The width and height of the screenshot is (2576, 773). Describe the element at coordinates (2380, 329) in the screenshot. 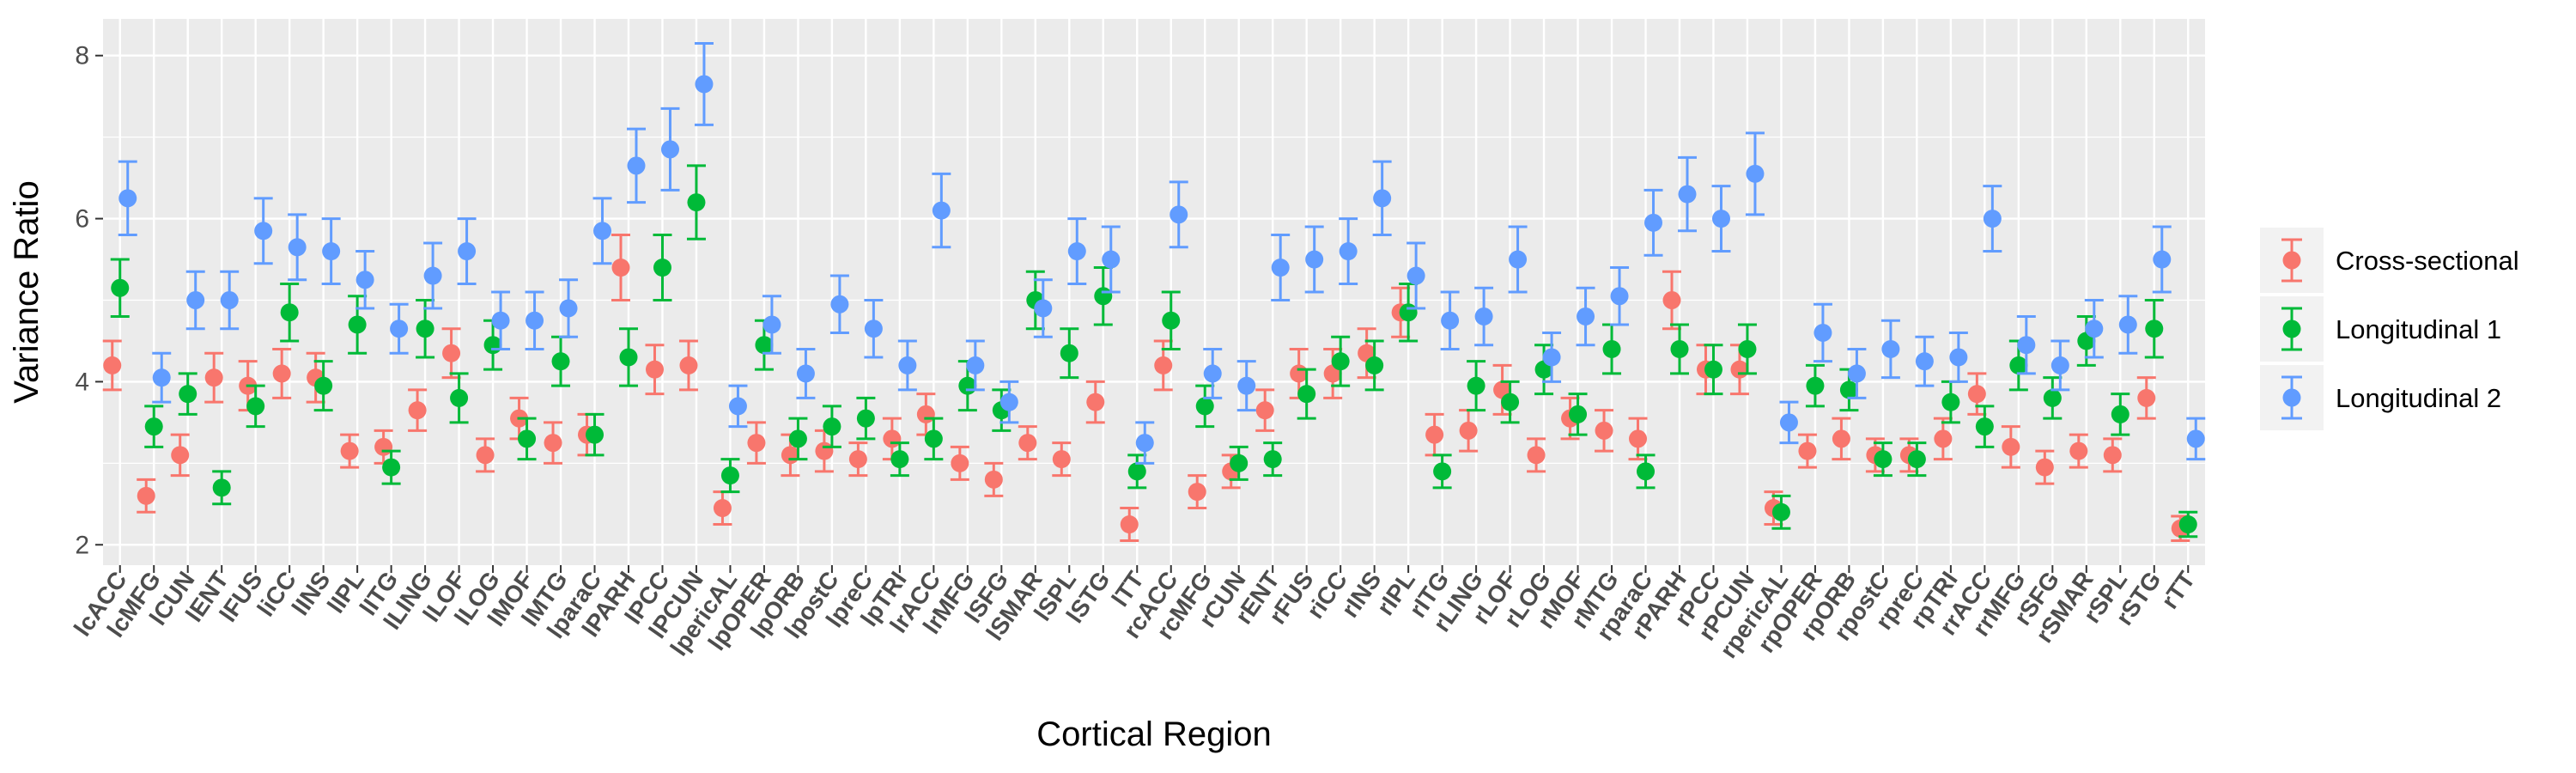

I see `legend-item: Longitudinal 1` at that location.